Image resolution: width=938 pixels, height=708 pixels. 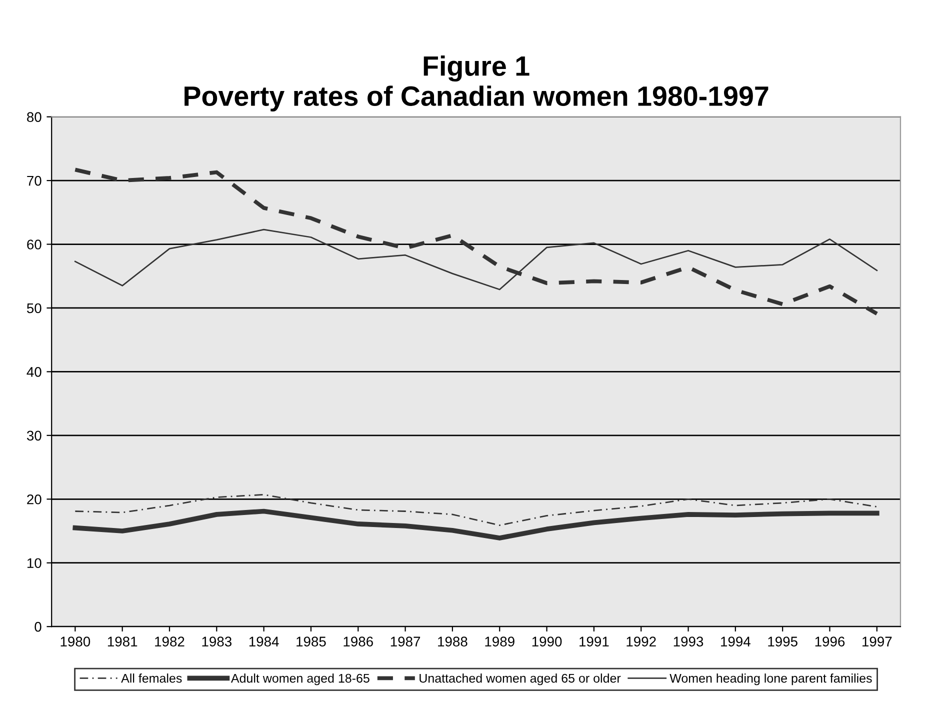 I want to click on y-tick-label: 50, so click(x=34, y=308).